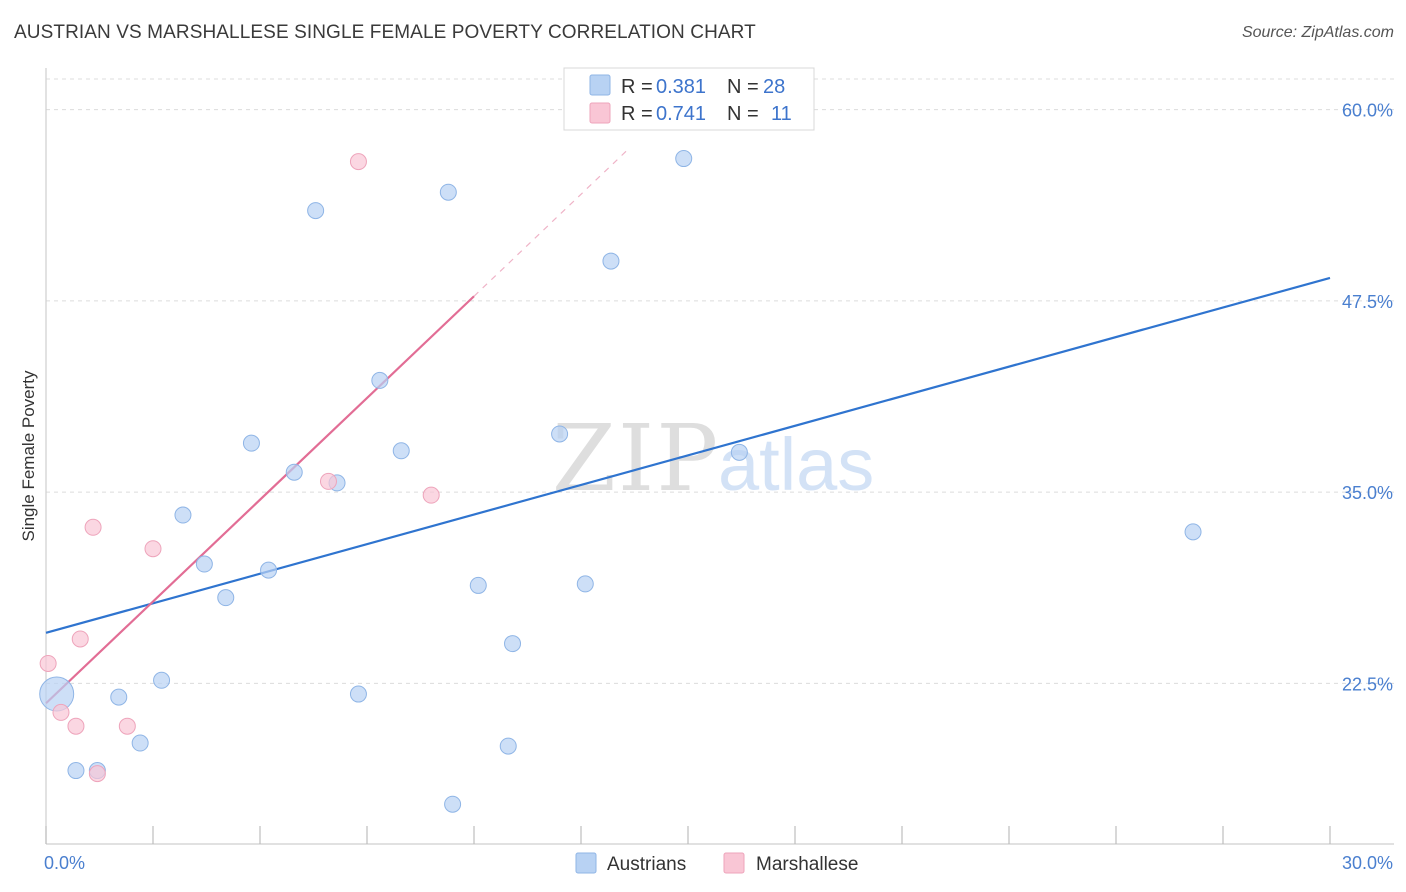 The image size is (1406, 892). I want to click on y-tick-label: 47.5%, so click(1367, 302).